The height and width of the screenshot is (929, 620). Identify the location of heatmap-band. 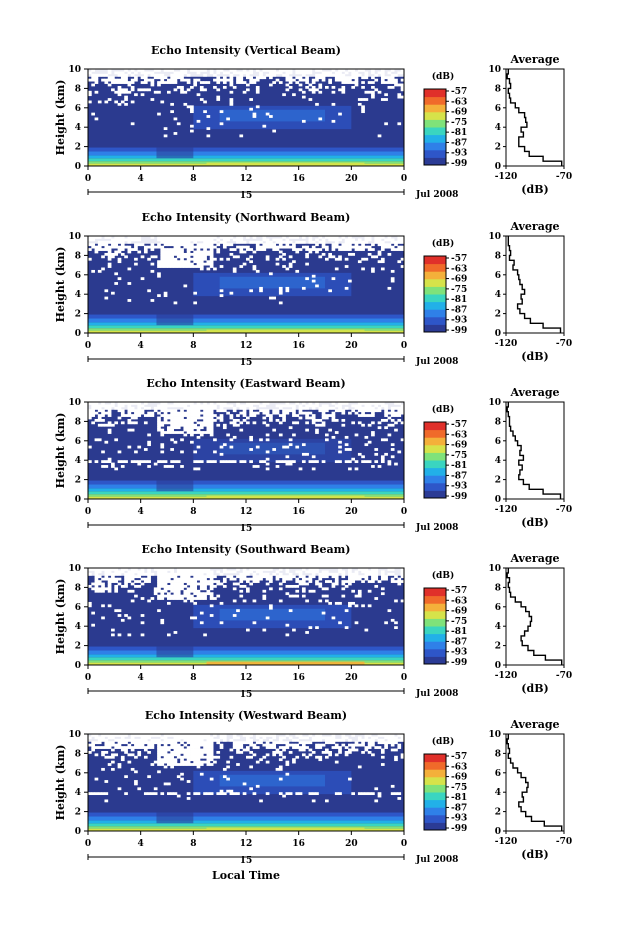
(246, 329).